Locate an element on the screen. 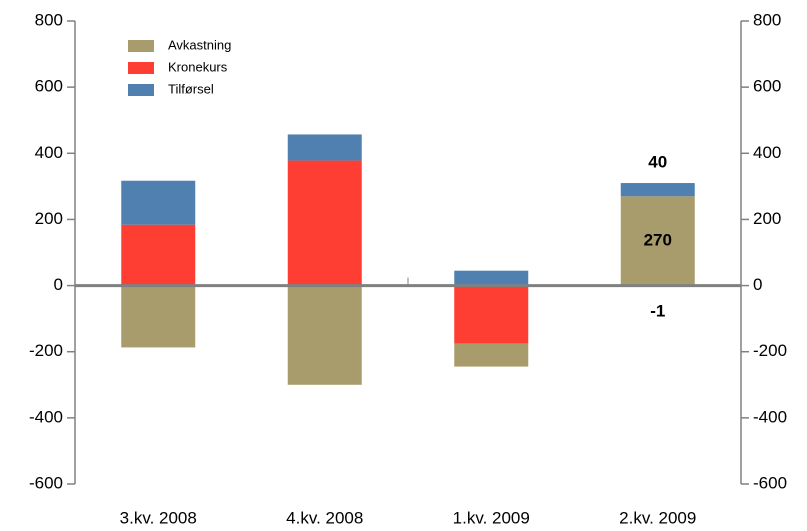 This screenshot has height=531, width=807. y-tick-label: 0 is located at coordinates (58, 284).